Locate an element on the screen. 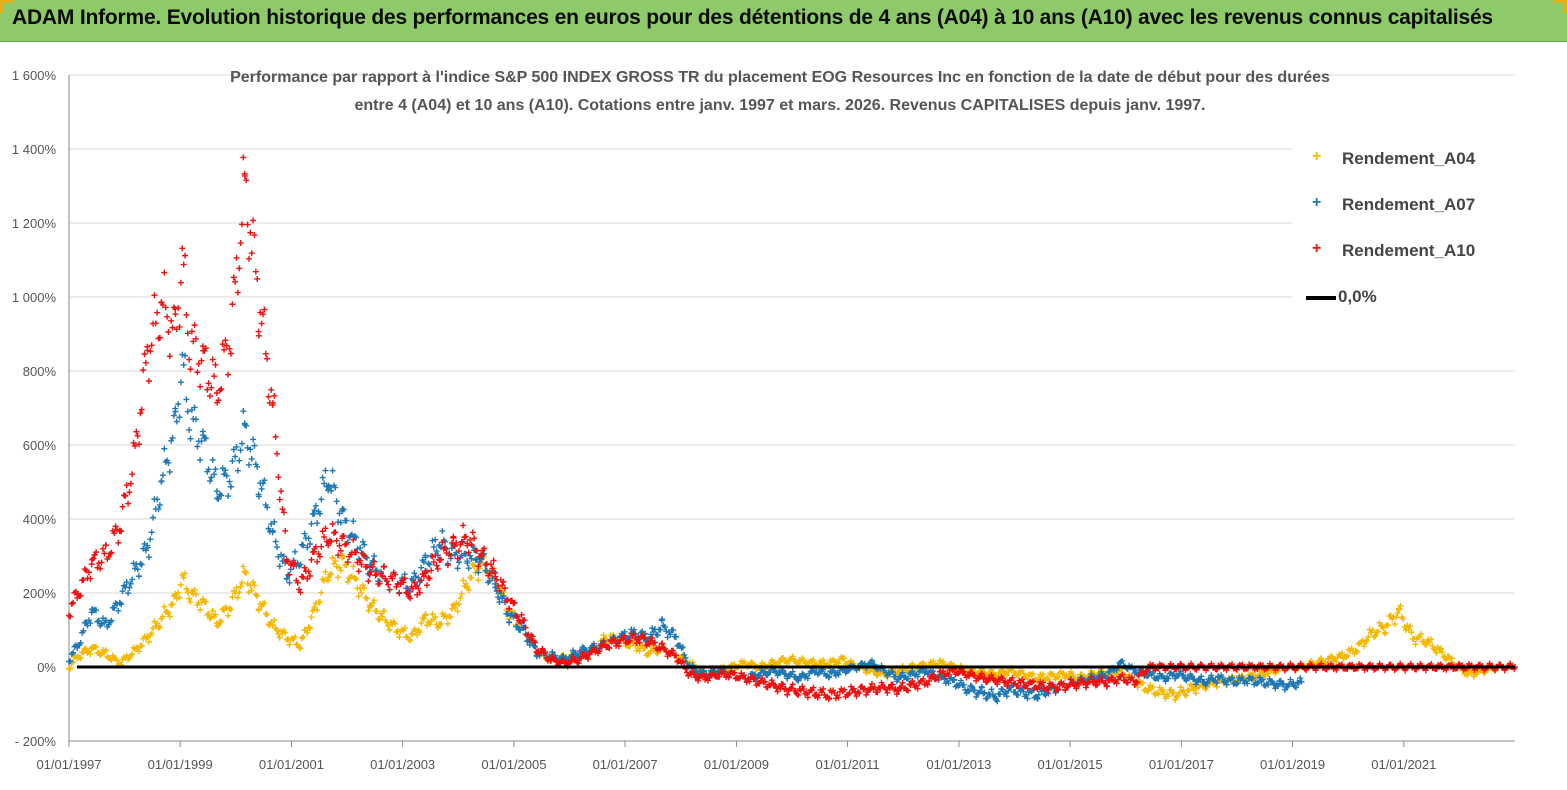  y-tick-label: 200% is located at coordinates (40, 593).